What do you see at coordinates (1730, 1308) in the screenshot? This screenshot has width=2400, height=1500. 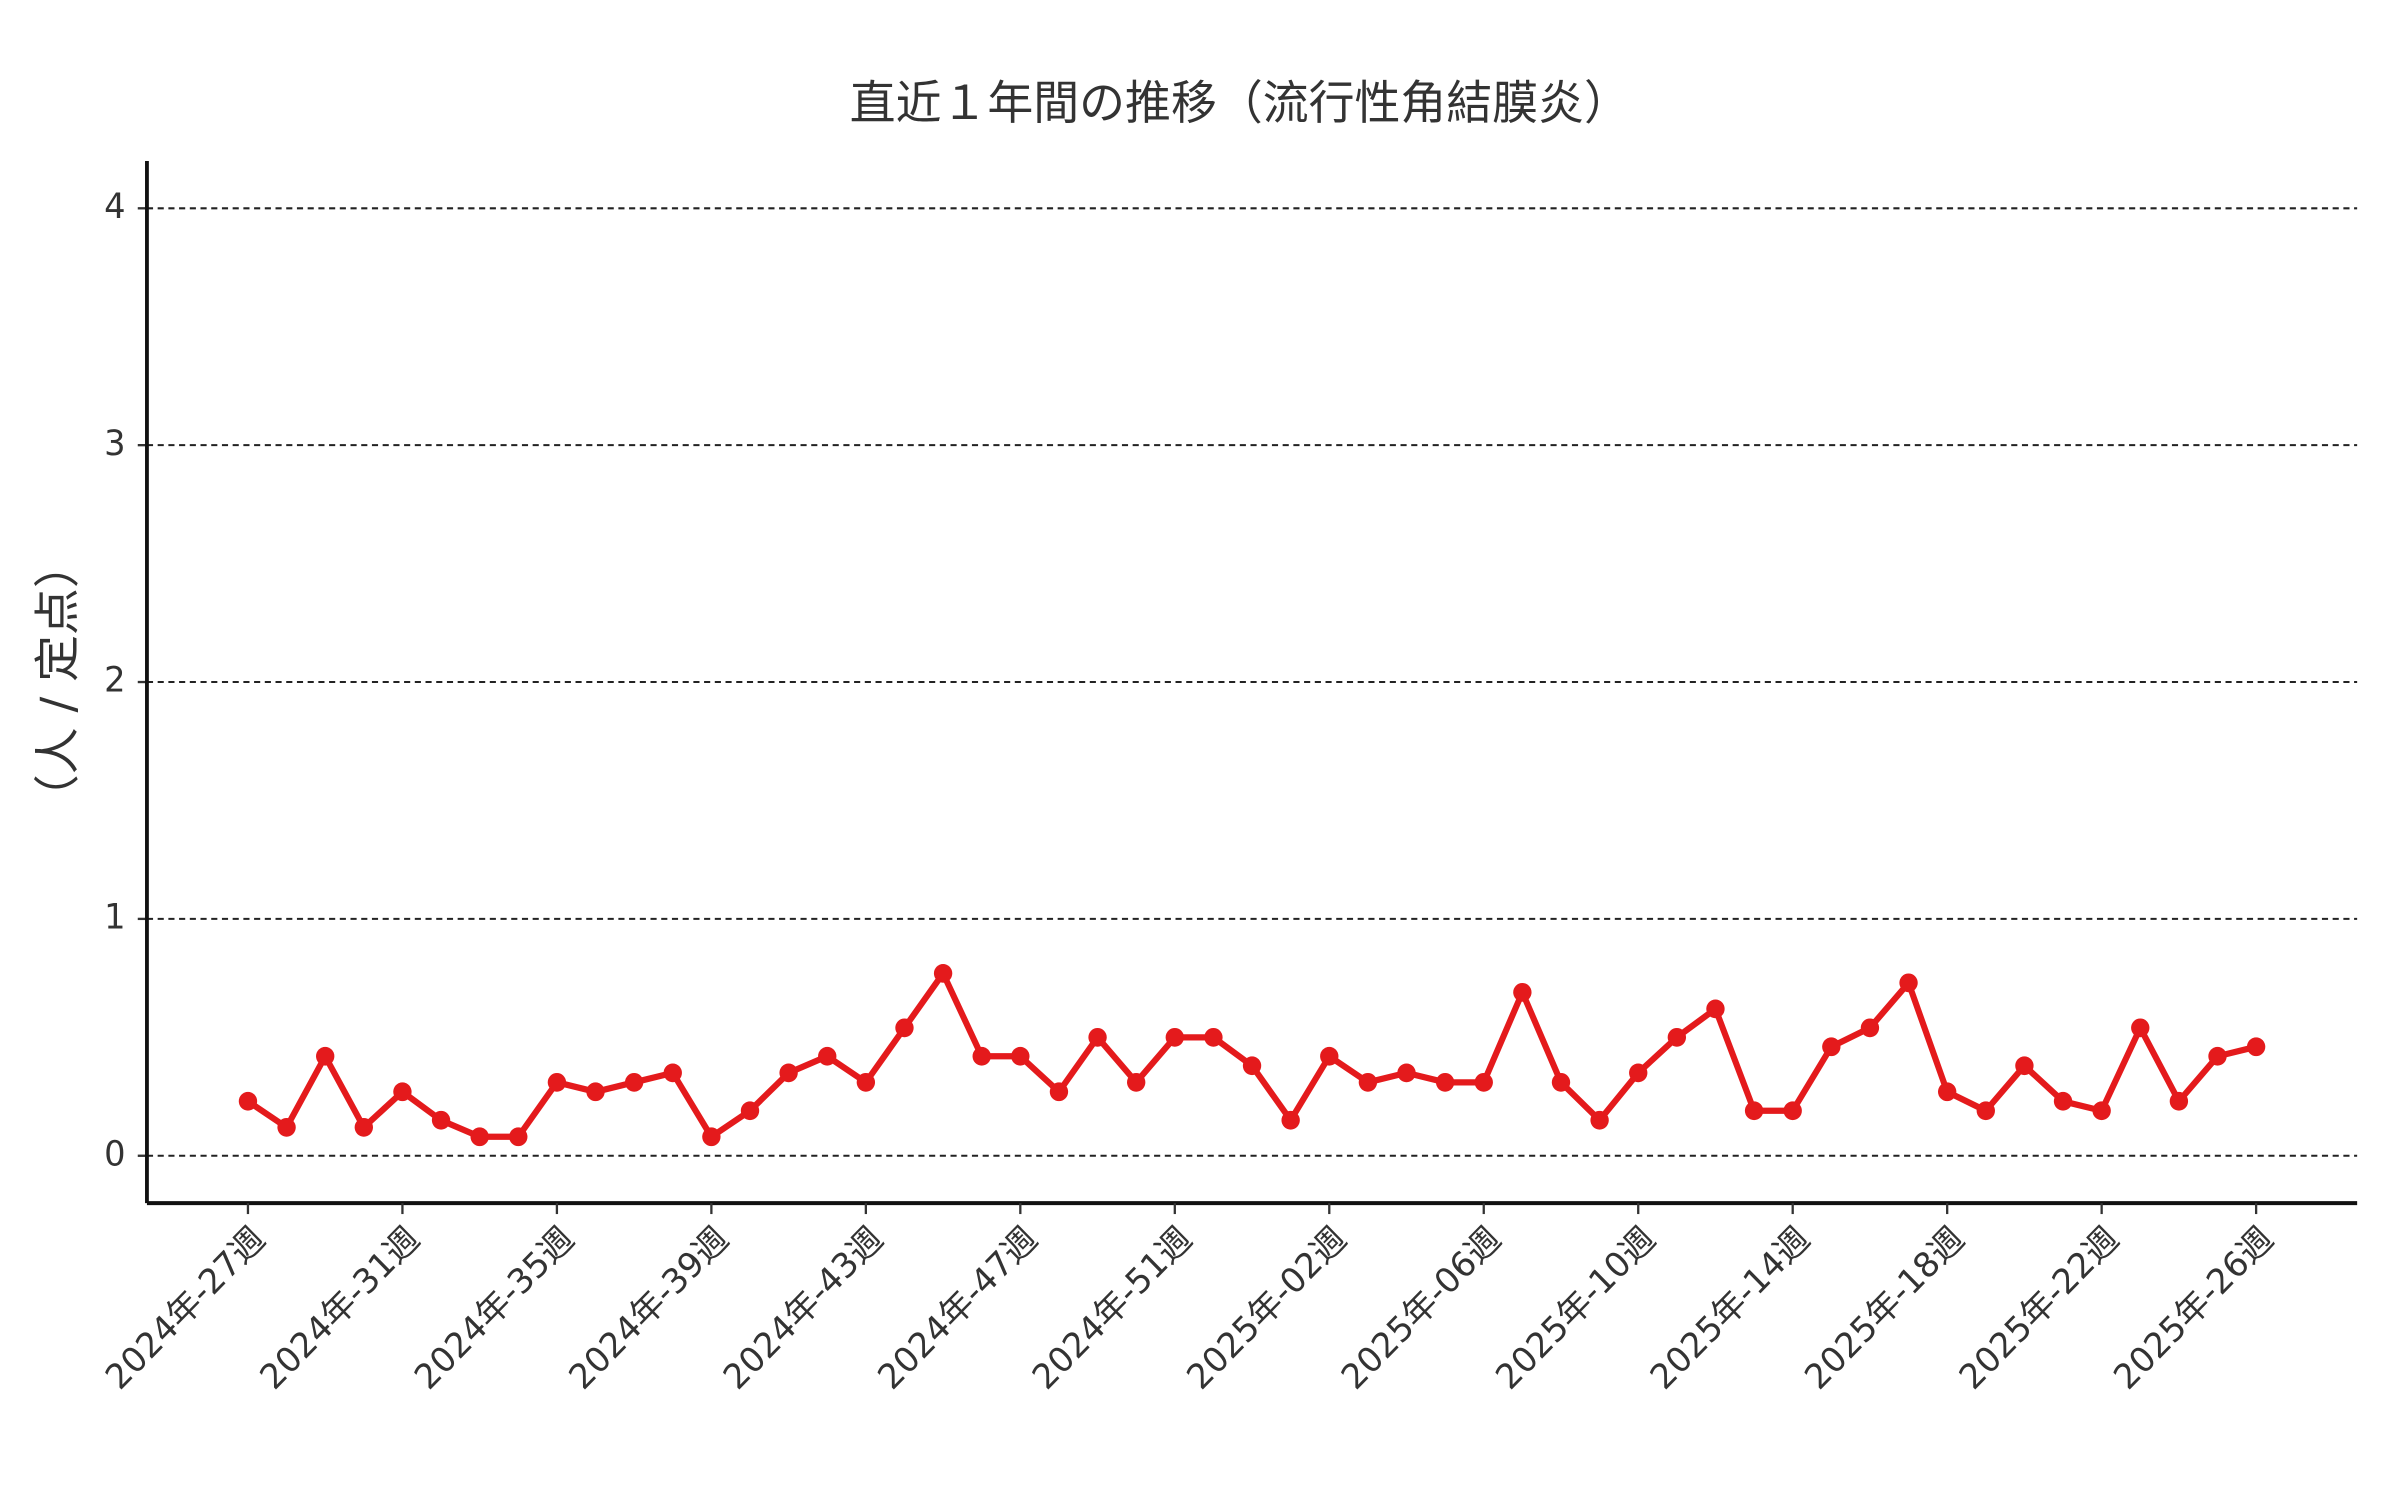 I see `x-tick-label: 2025年-14週` at bounding box center [1730, 1308].